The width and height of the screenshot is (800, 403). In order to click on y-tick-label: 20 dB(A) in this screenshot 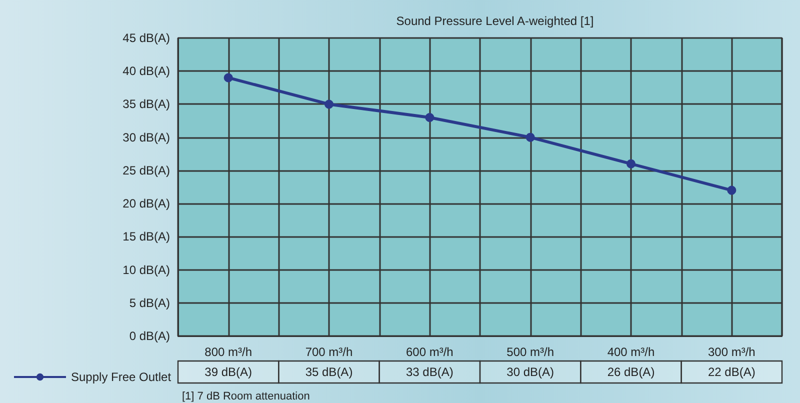, I will do `click(146, 203)`.